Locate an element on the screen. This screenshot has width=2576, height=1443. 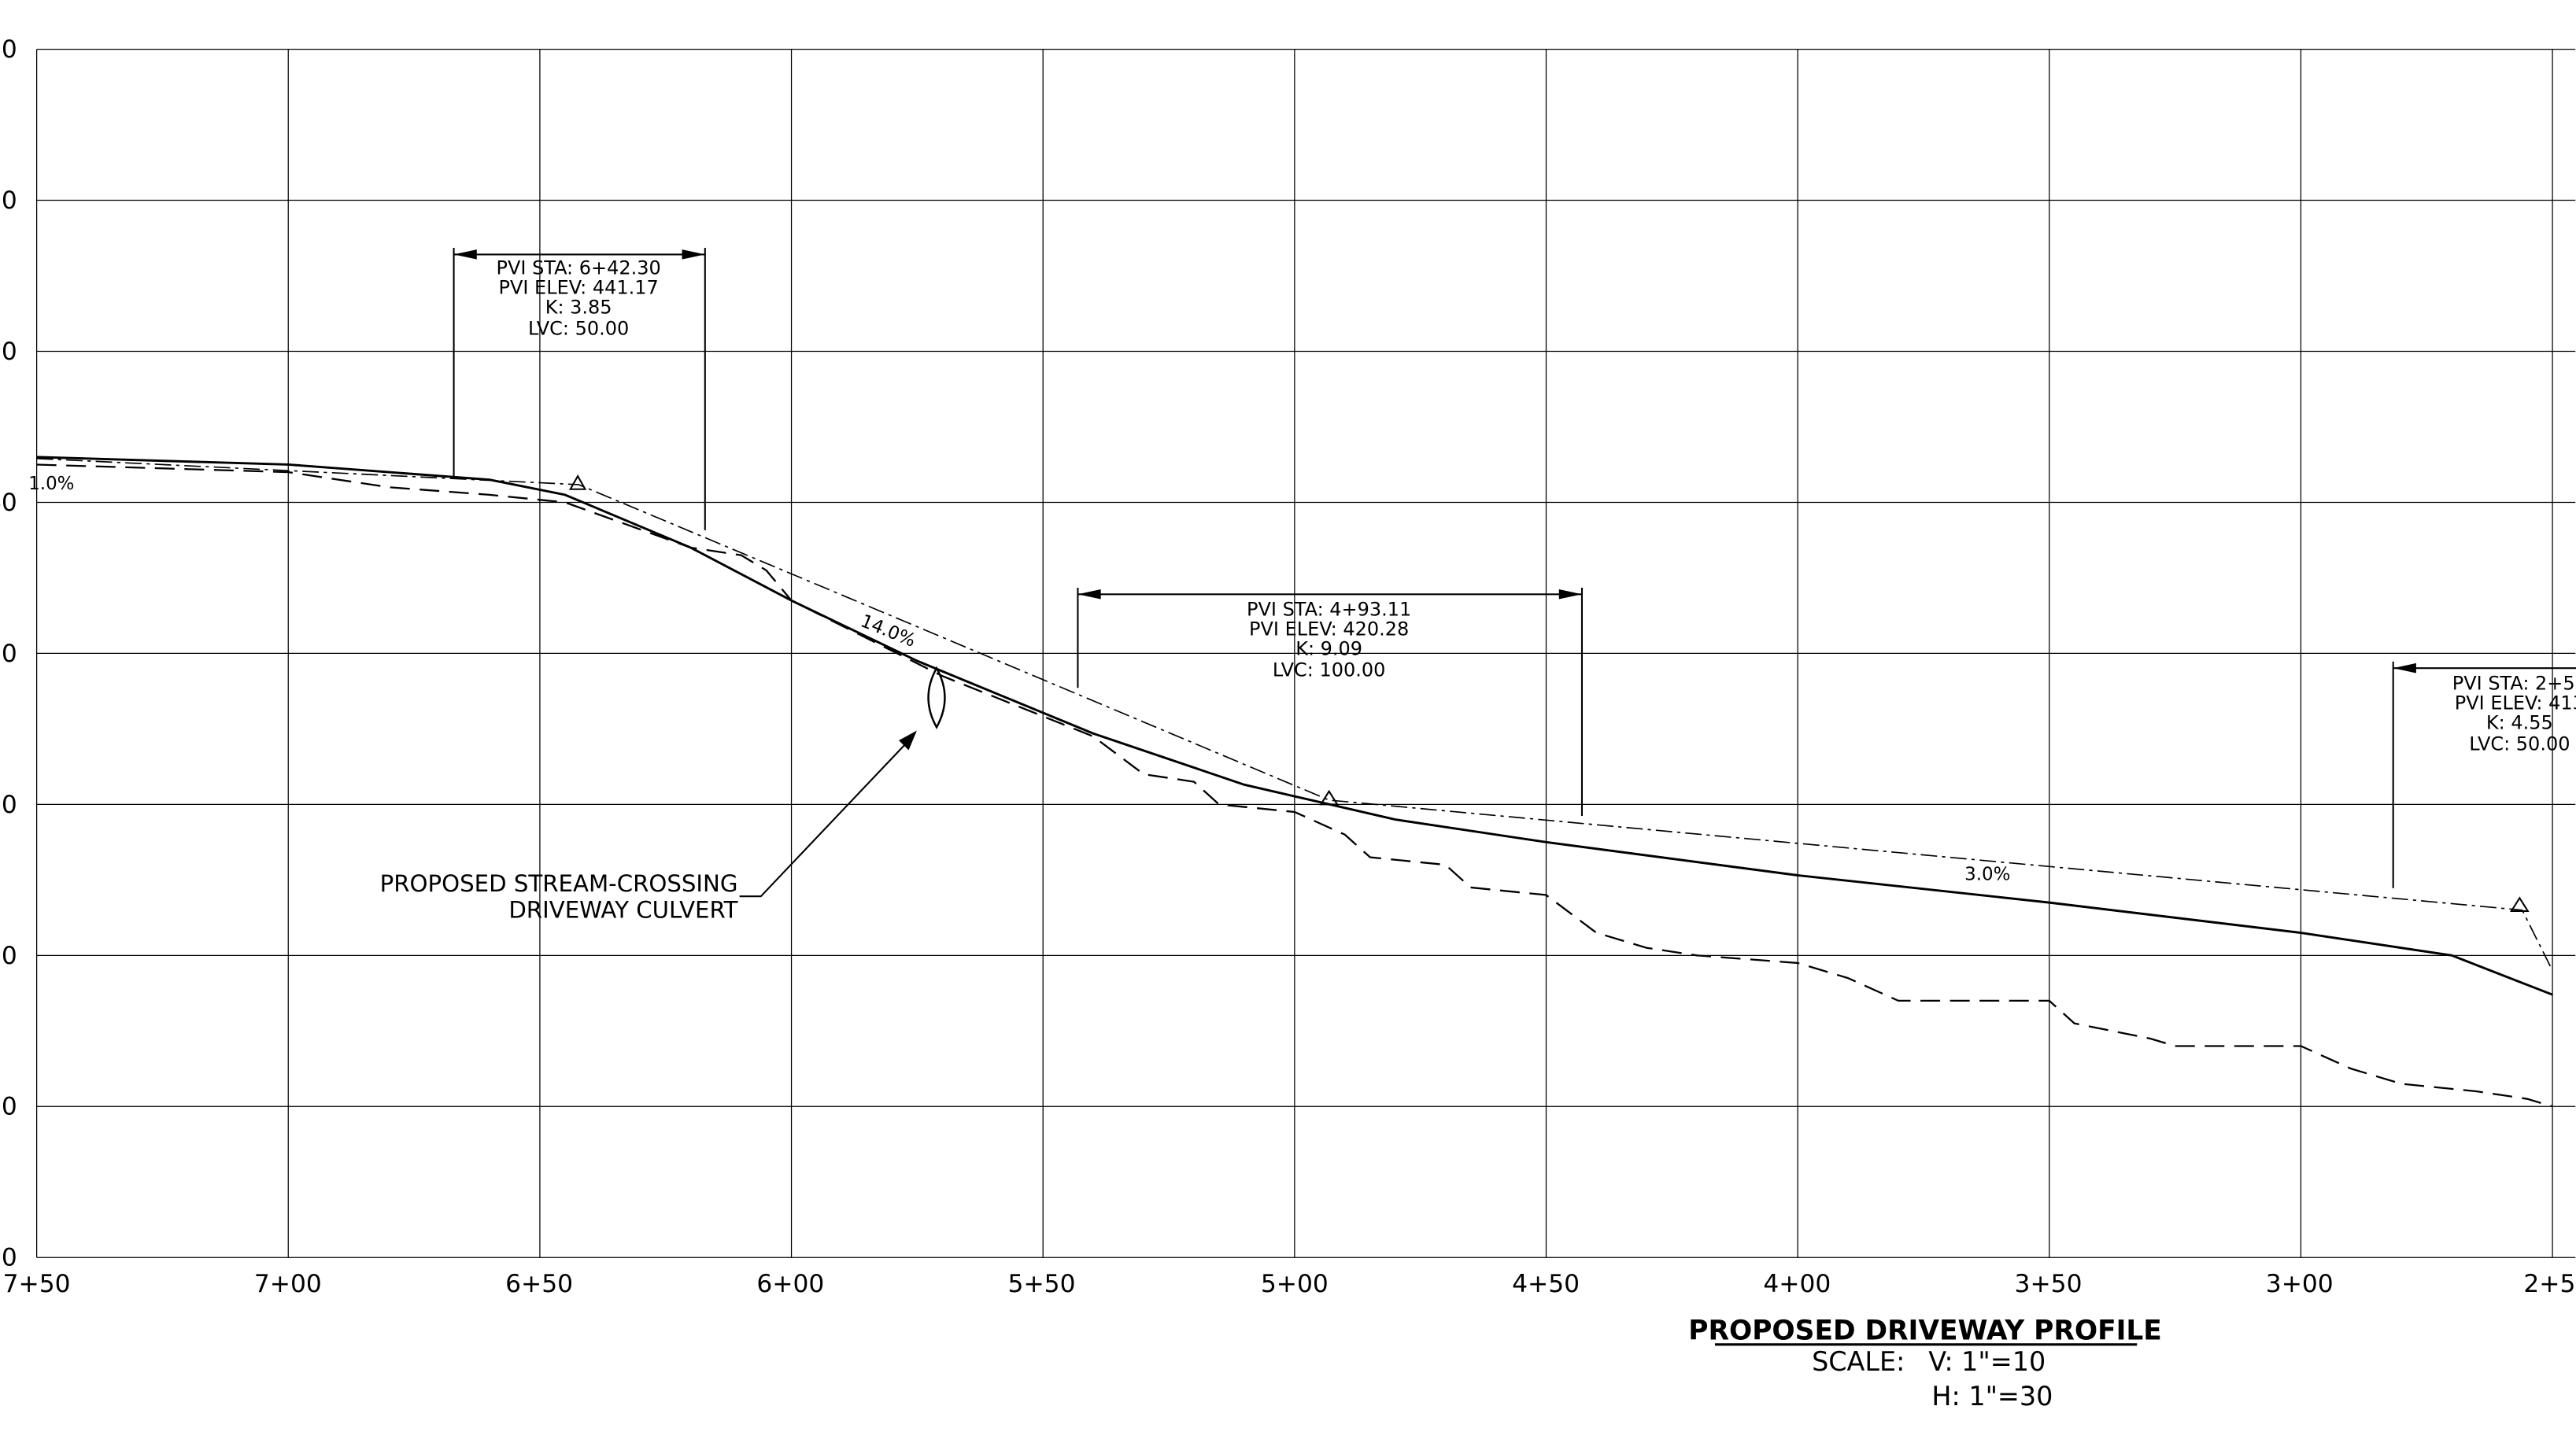
culvert-note-line1: PROPOSED STREAM-CROSSING is located at coordinates (559, 883).